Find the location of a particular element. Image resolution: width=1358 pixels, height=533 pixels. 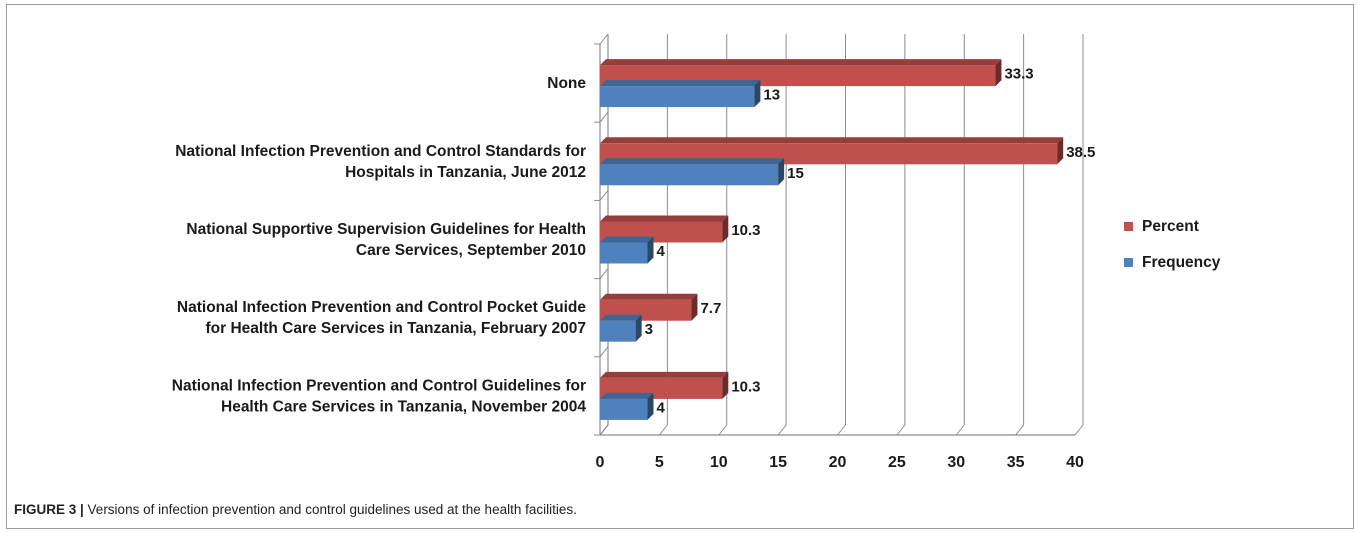

x-tick-label: 35 is located at coordinates (1016, 462).